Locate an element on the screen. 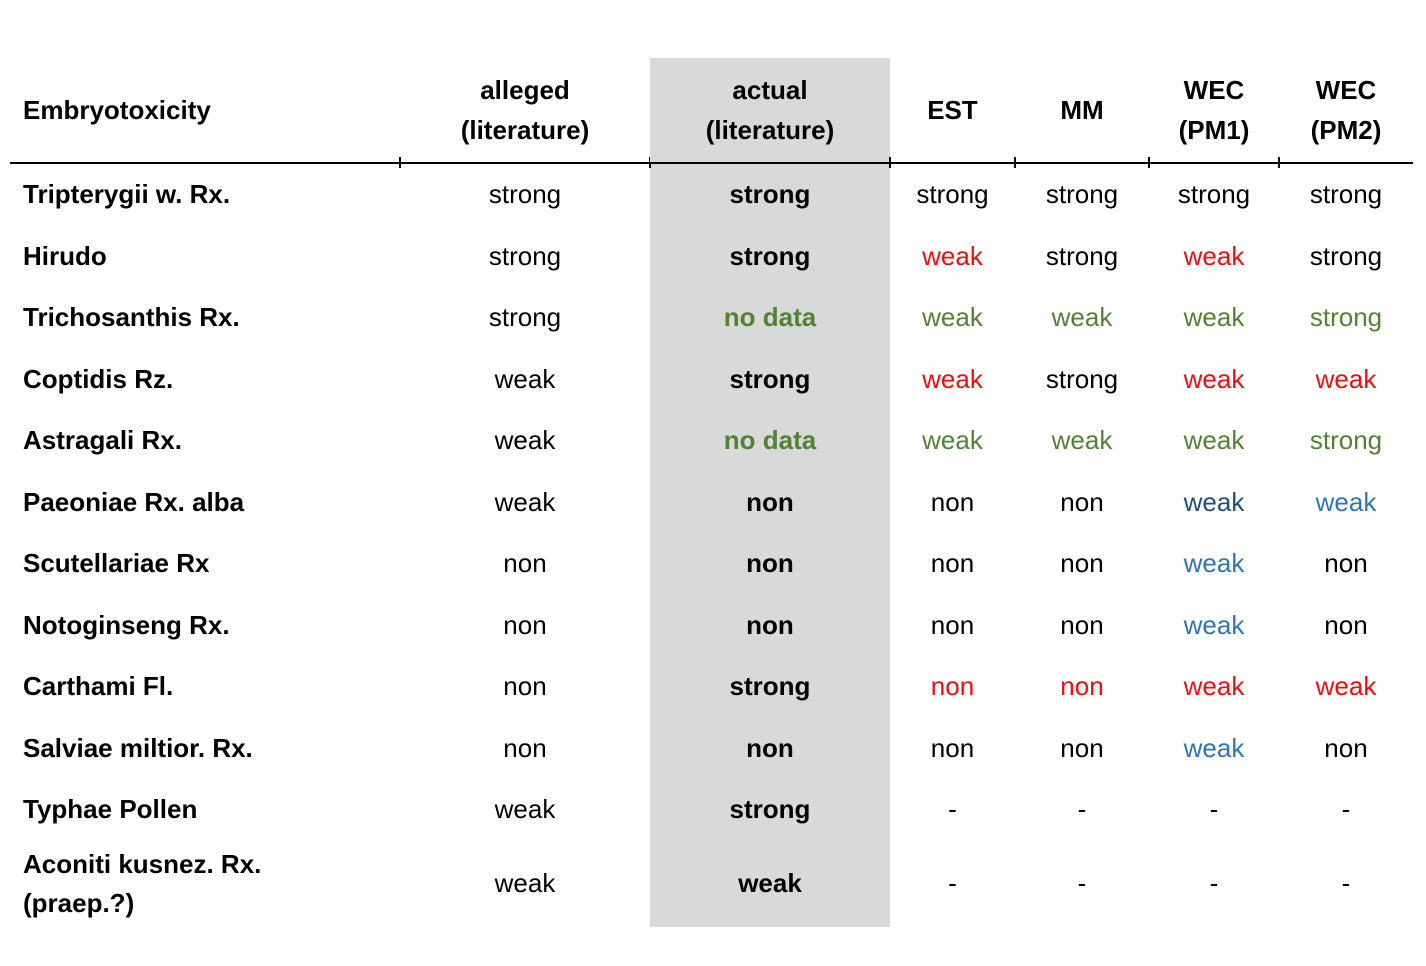  row-label: Salviae miltior. Rx. is located at coordinates (138, 747).